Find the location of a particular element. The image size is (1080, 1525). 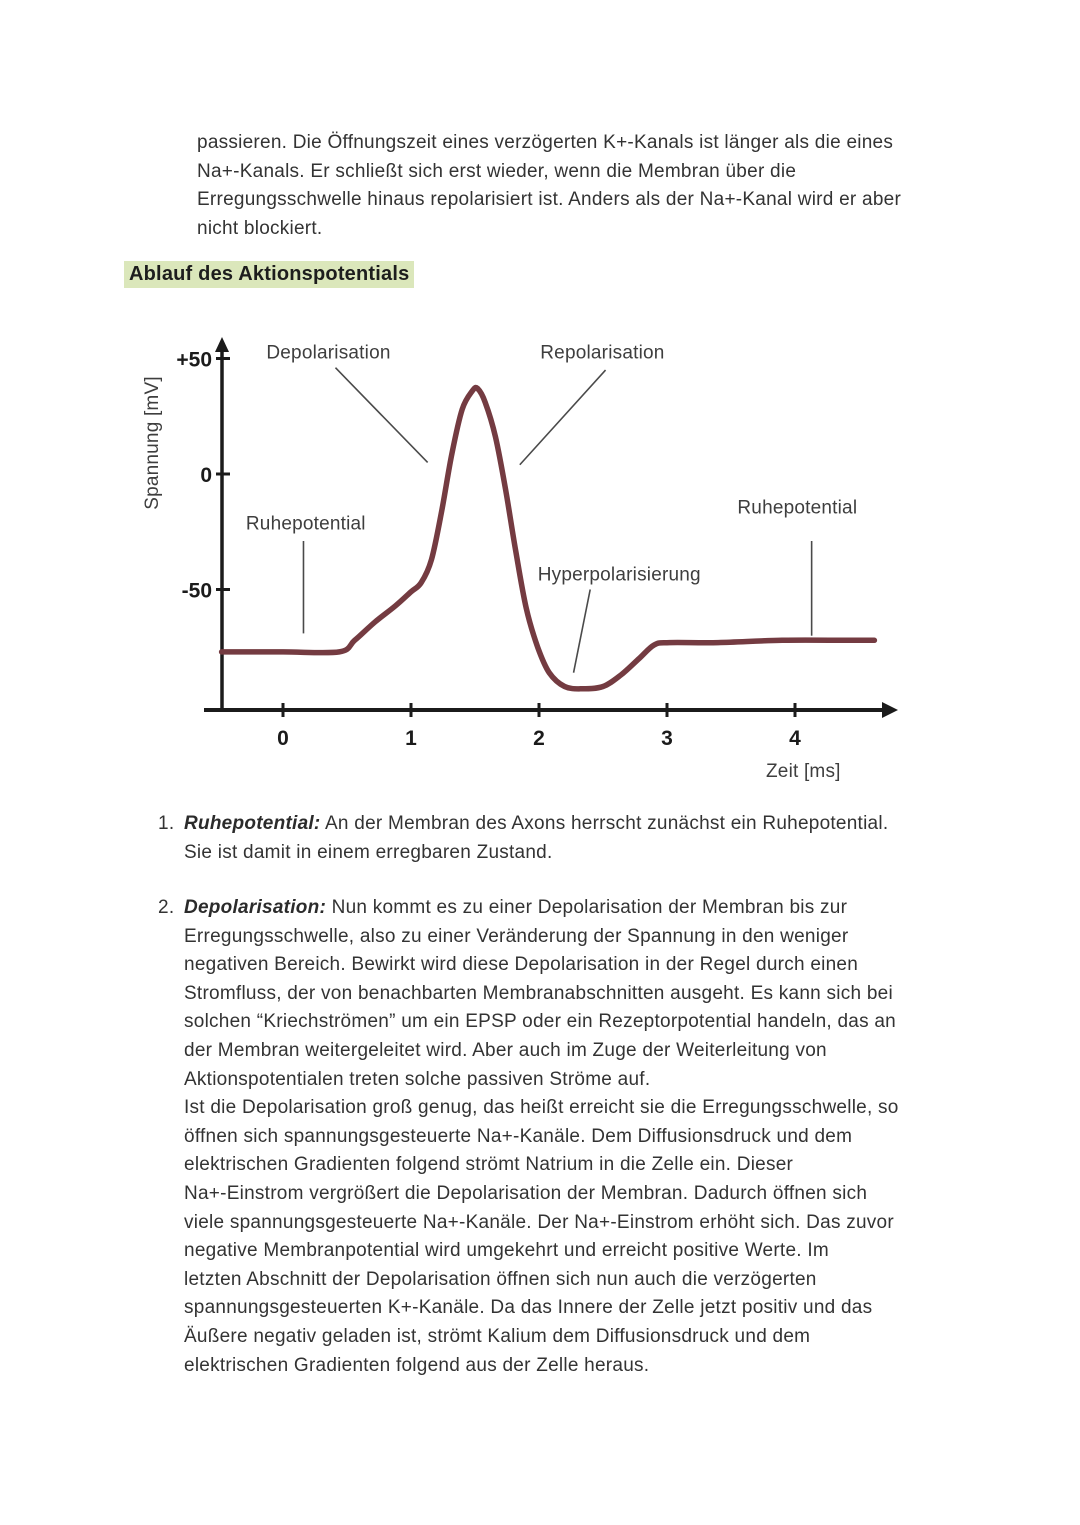

annotation-label: Hyperpolarisierung is located at coordinates (619, 574).